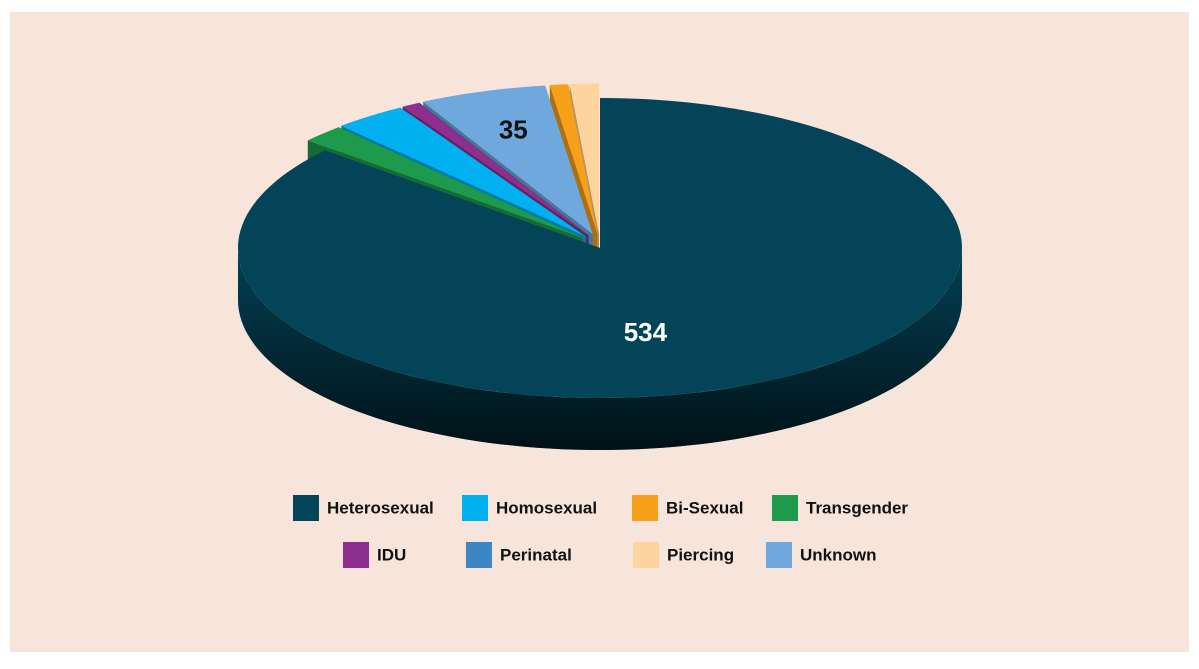 This screenshot has height=669, width=1199. Describe the element at coordinates (513, 129) in the screenshot. I see `data-label: 35` at that location.